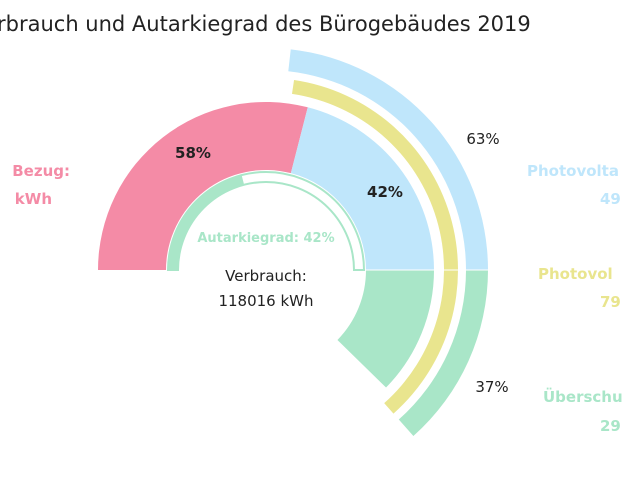  I want to click on pv-production-surplus-percent: 37%, so click(491, 387).